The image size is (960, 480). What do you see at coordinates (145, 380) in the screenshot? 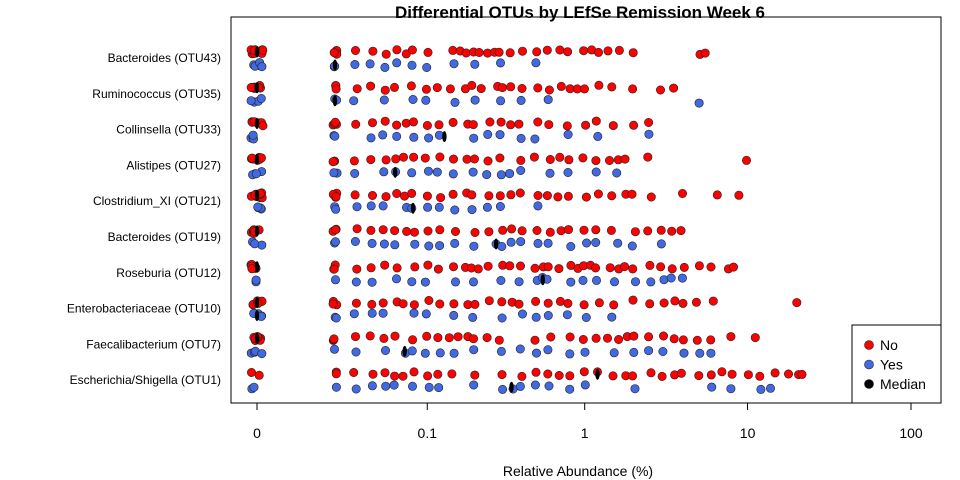
I see `y-tick-label: Escherichia/Shigella (OTU1)` at bounding box center [145, 380].